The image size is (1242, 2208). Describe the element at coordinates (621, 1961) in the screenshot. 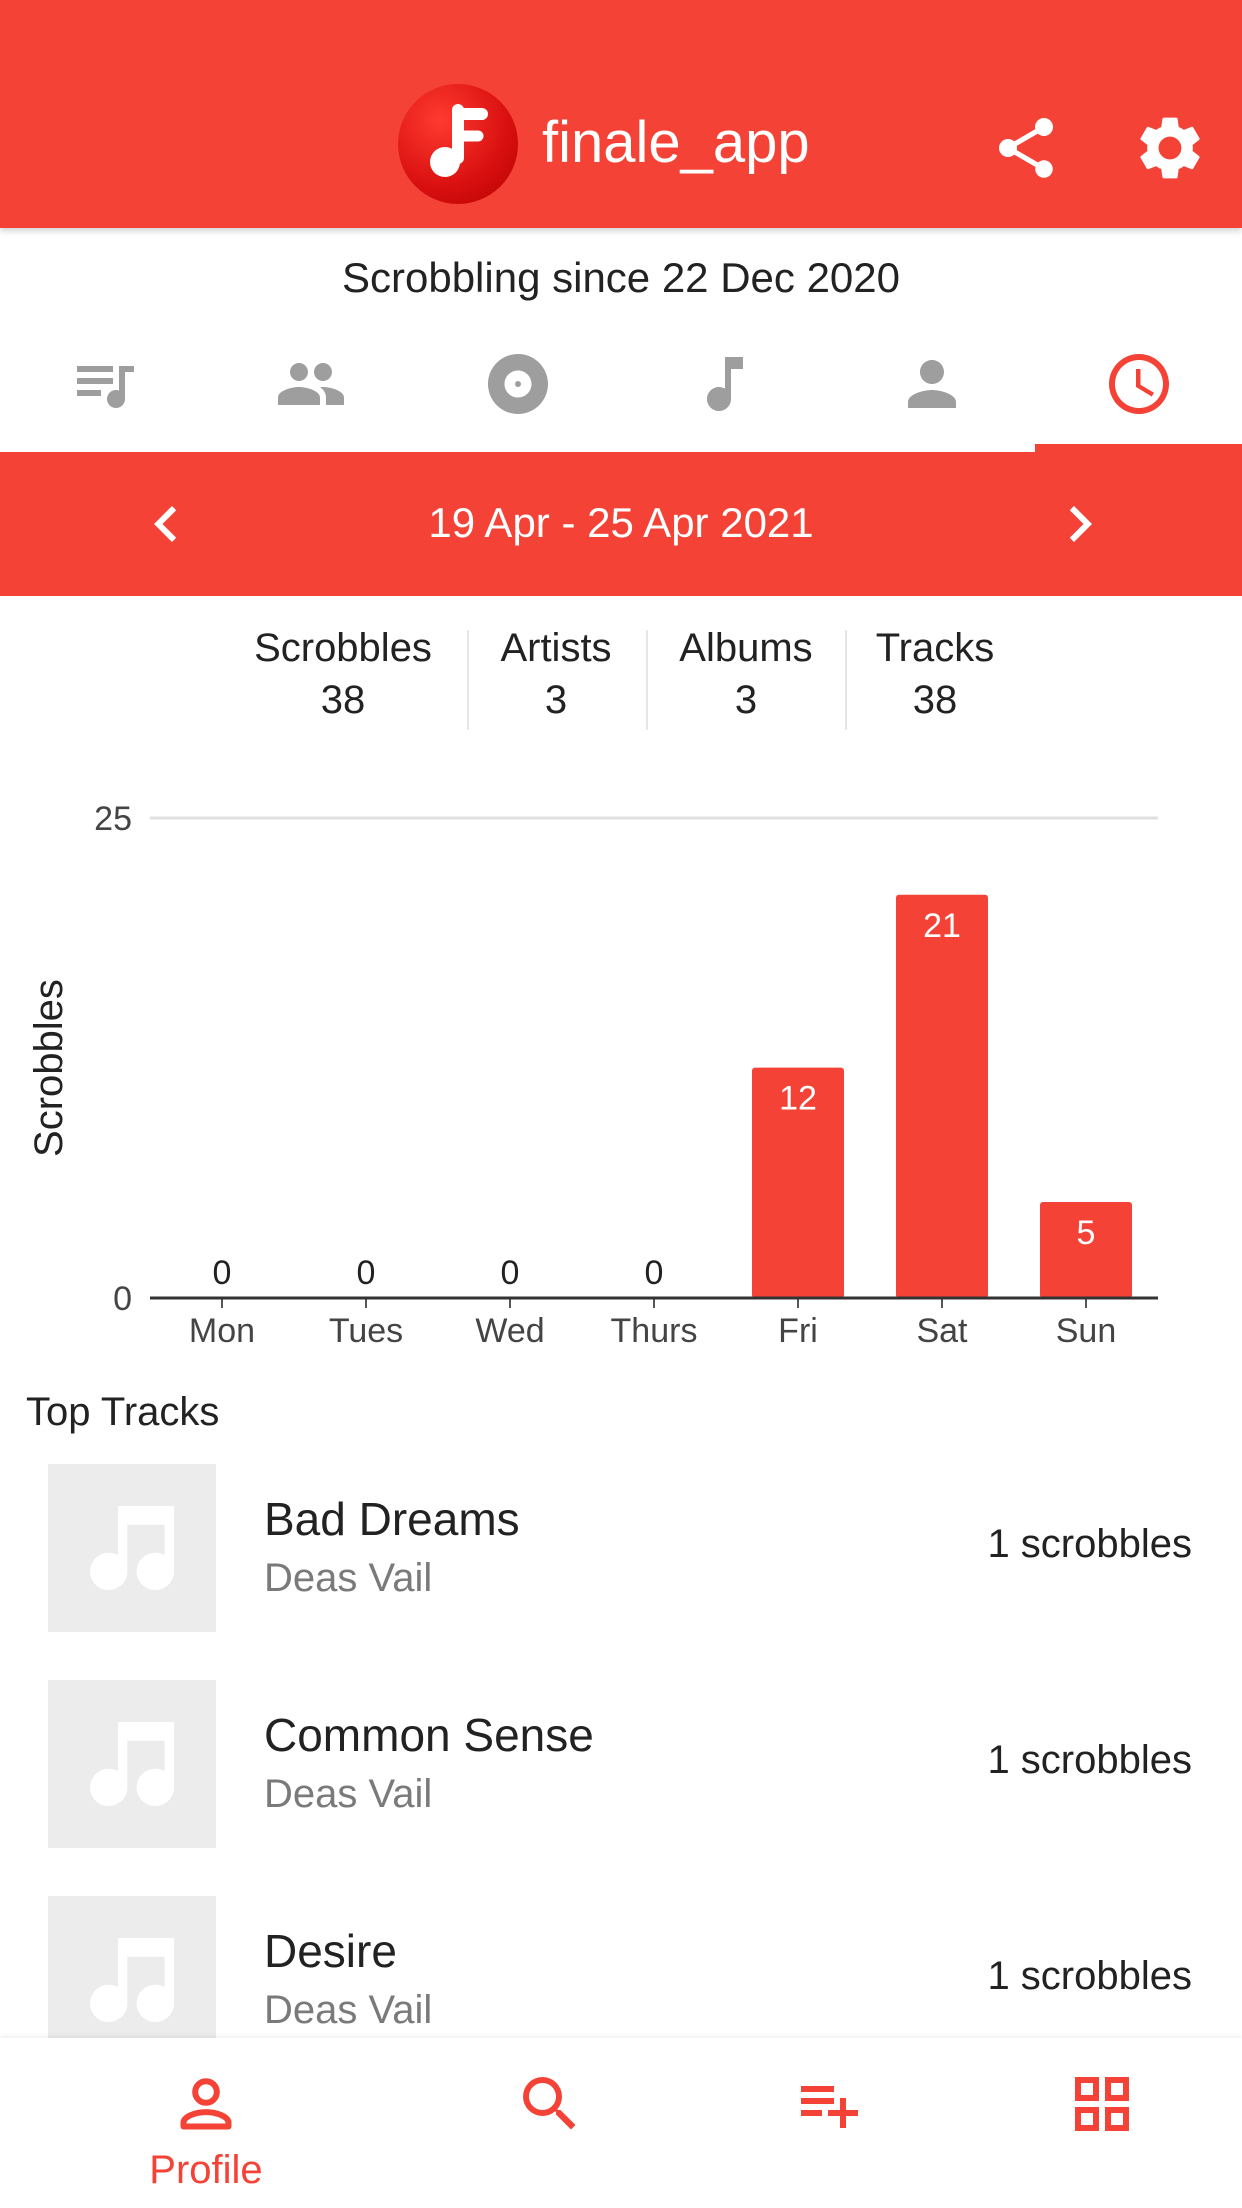

I see `track-row: Desire Deas Vail 1 scrobbles` at that location.